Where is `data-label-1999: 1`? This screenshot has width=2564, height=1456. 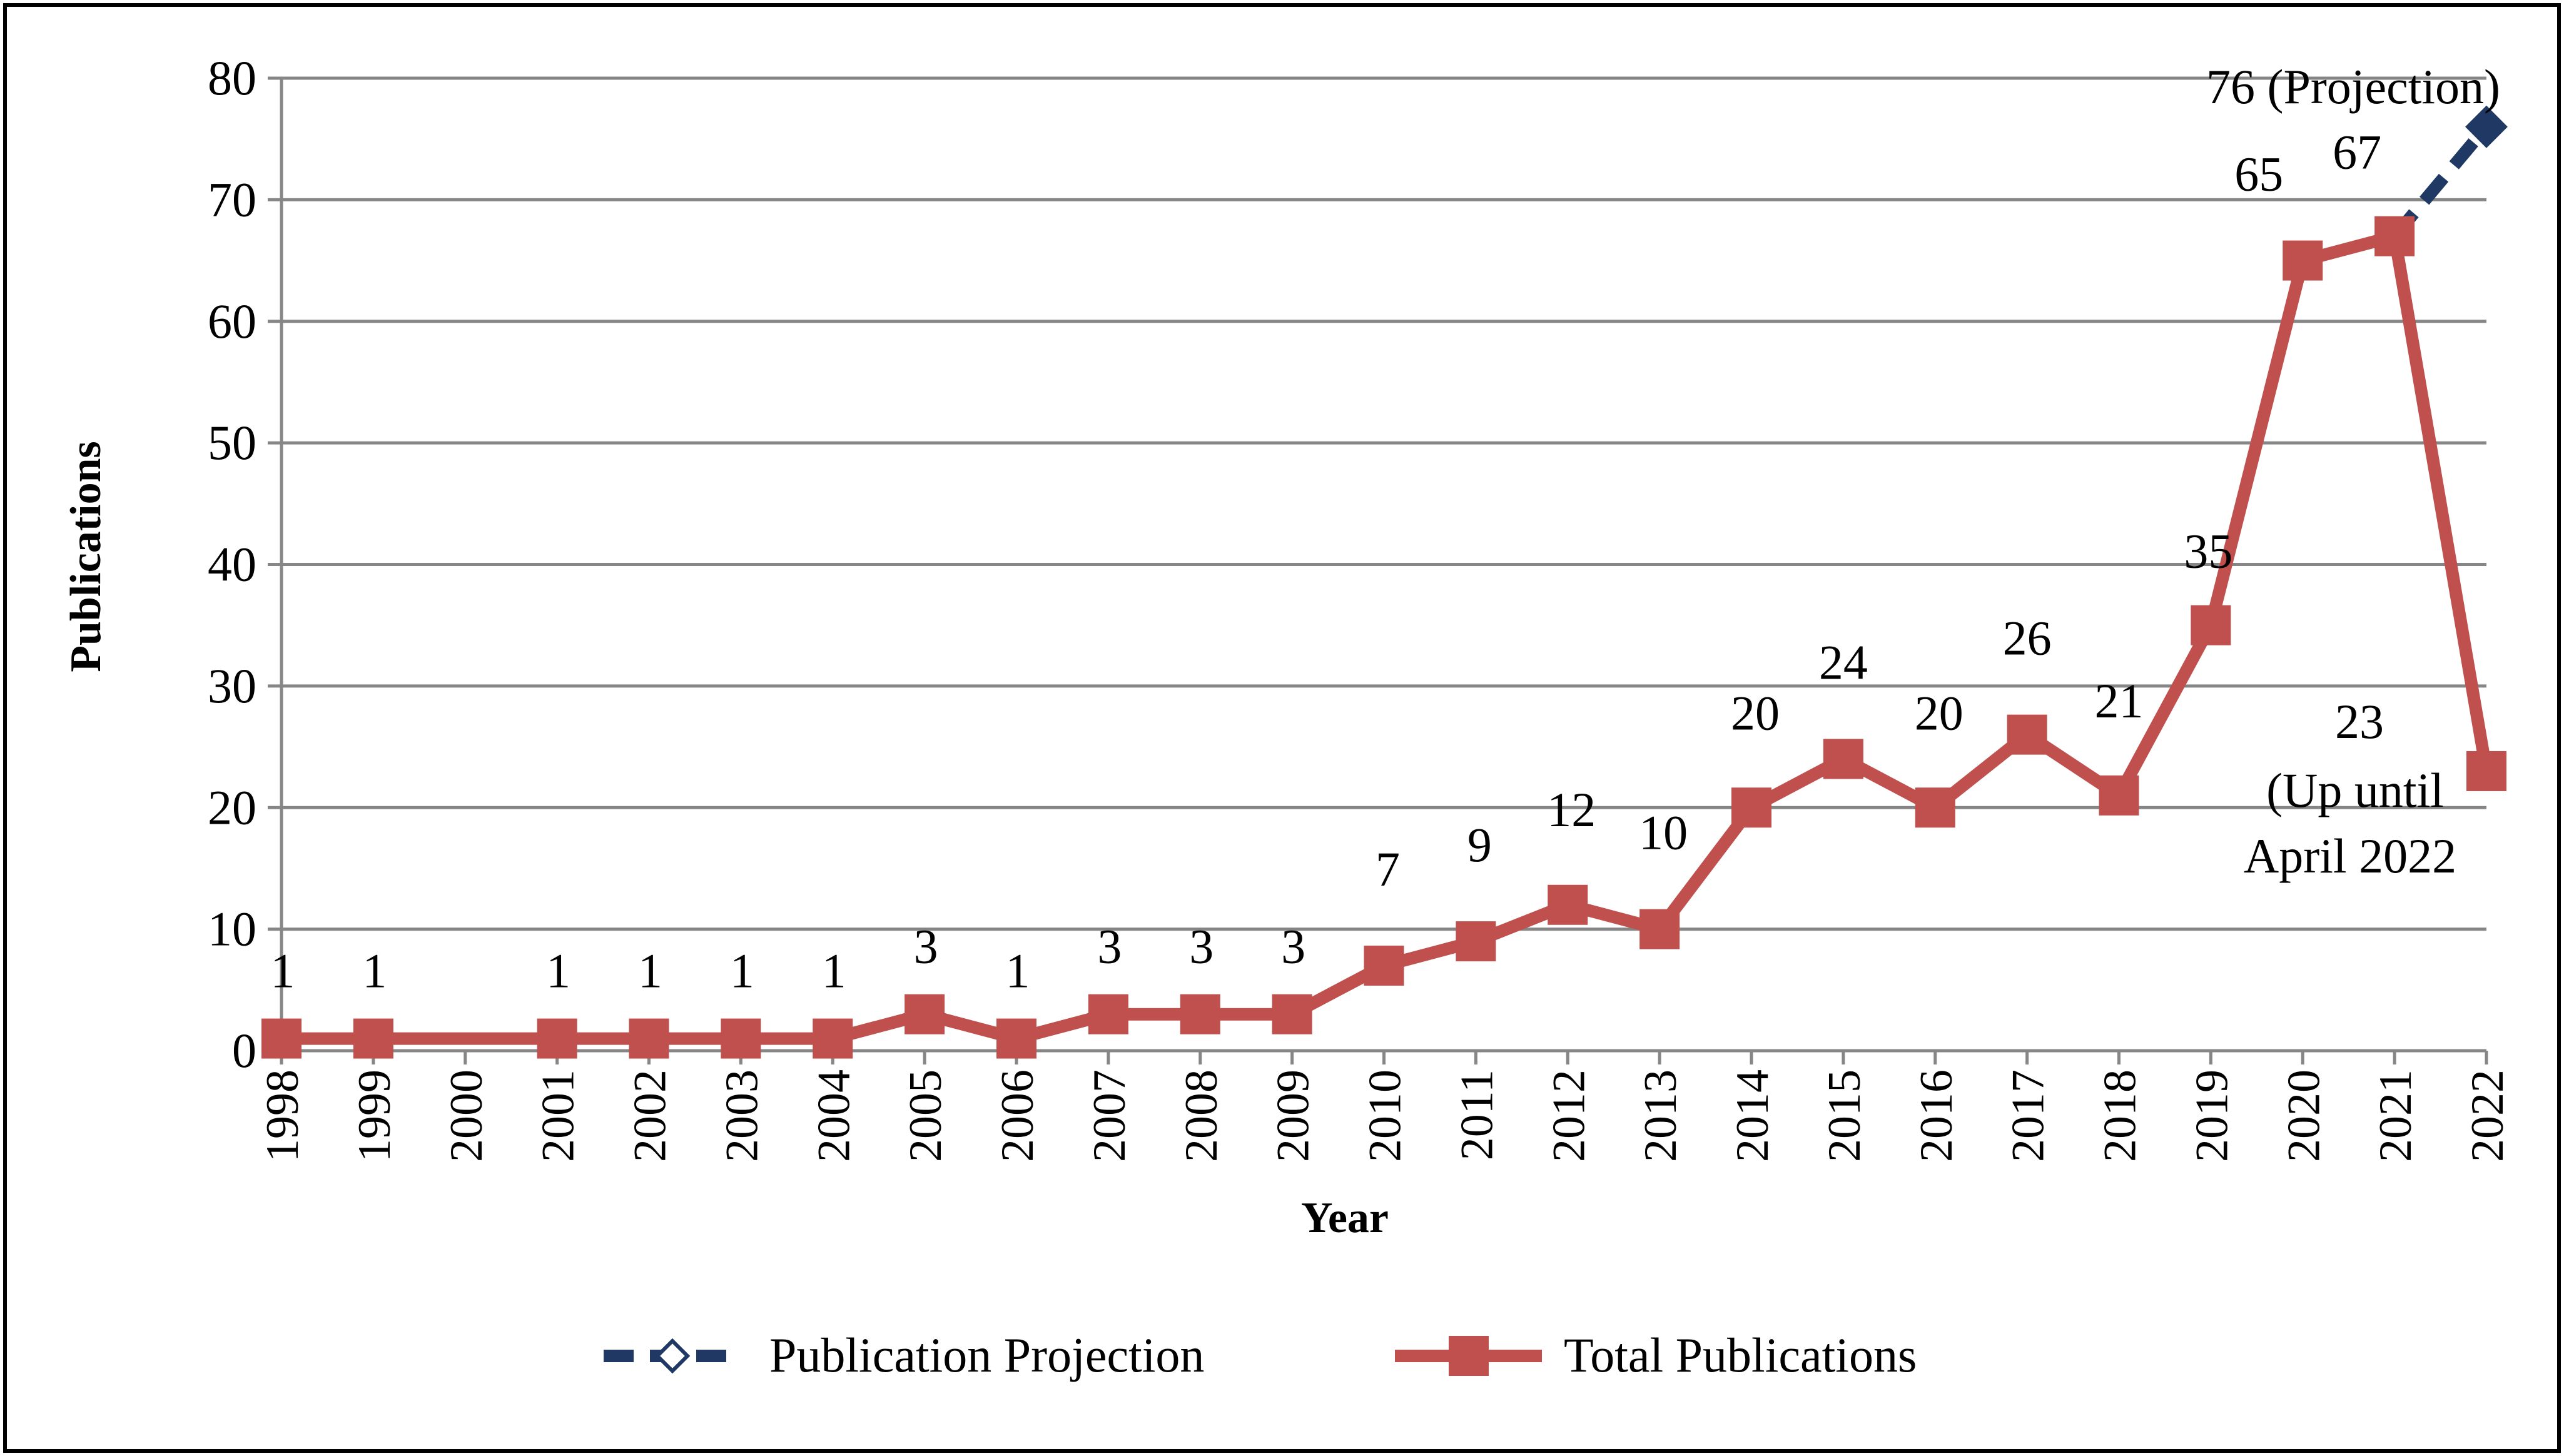
data-label-1999: 1 is located at coordinates (374, 971).